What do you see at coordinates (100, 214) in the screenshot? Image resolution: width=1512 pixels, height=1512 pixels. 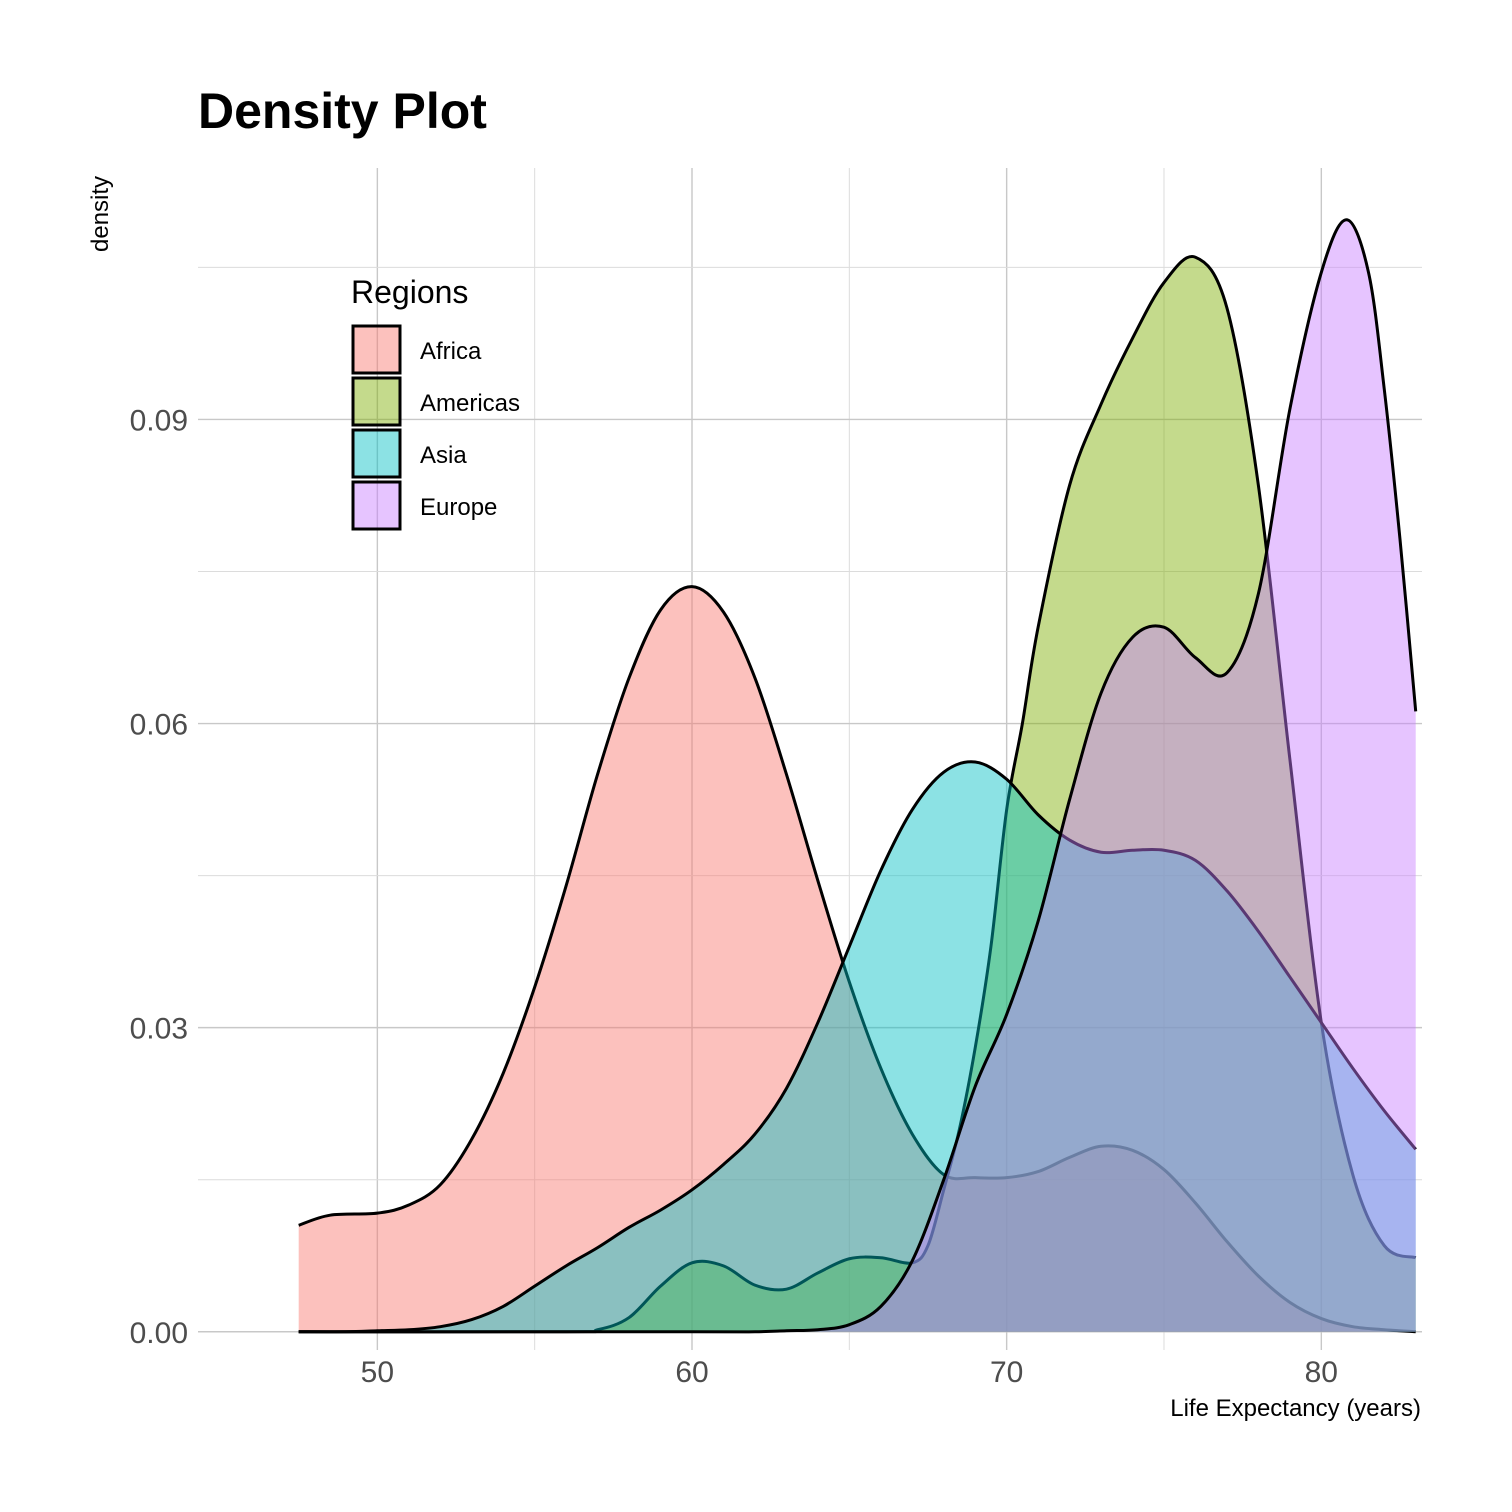 I see `y-axis-label: density` at bounding box center [100, 214].